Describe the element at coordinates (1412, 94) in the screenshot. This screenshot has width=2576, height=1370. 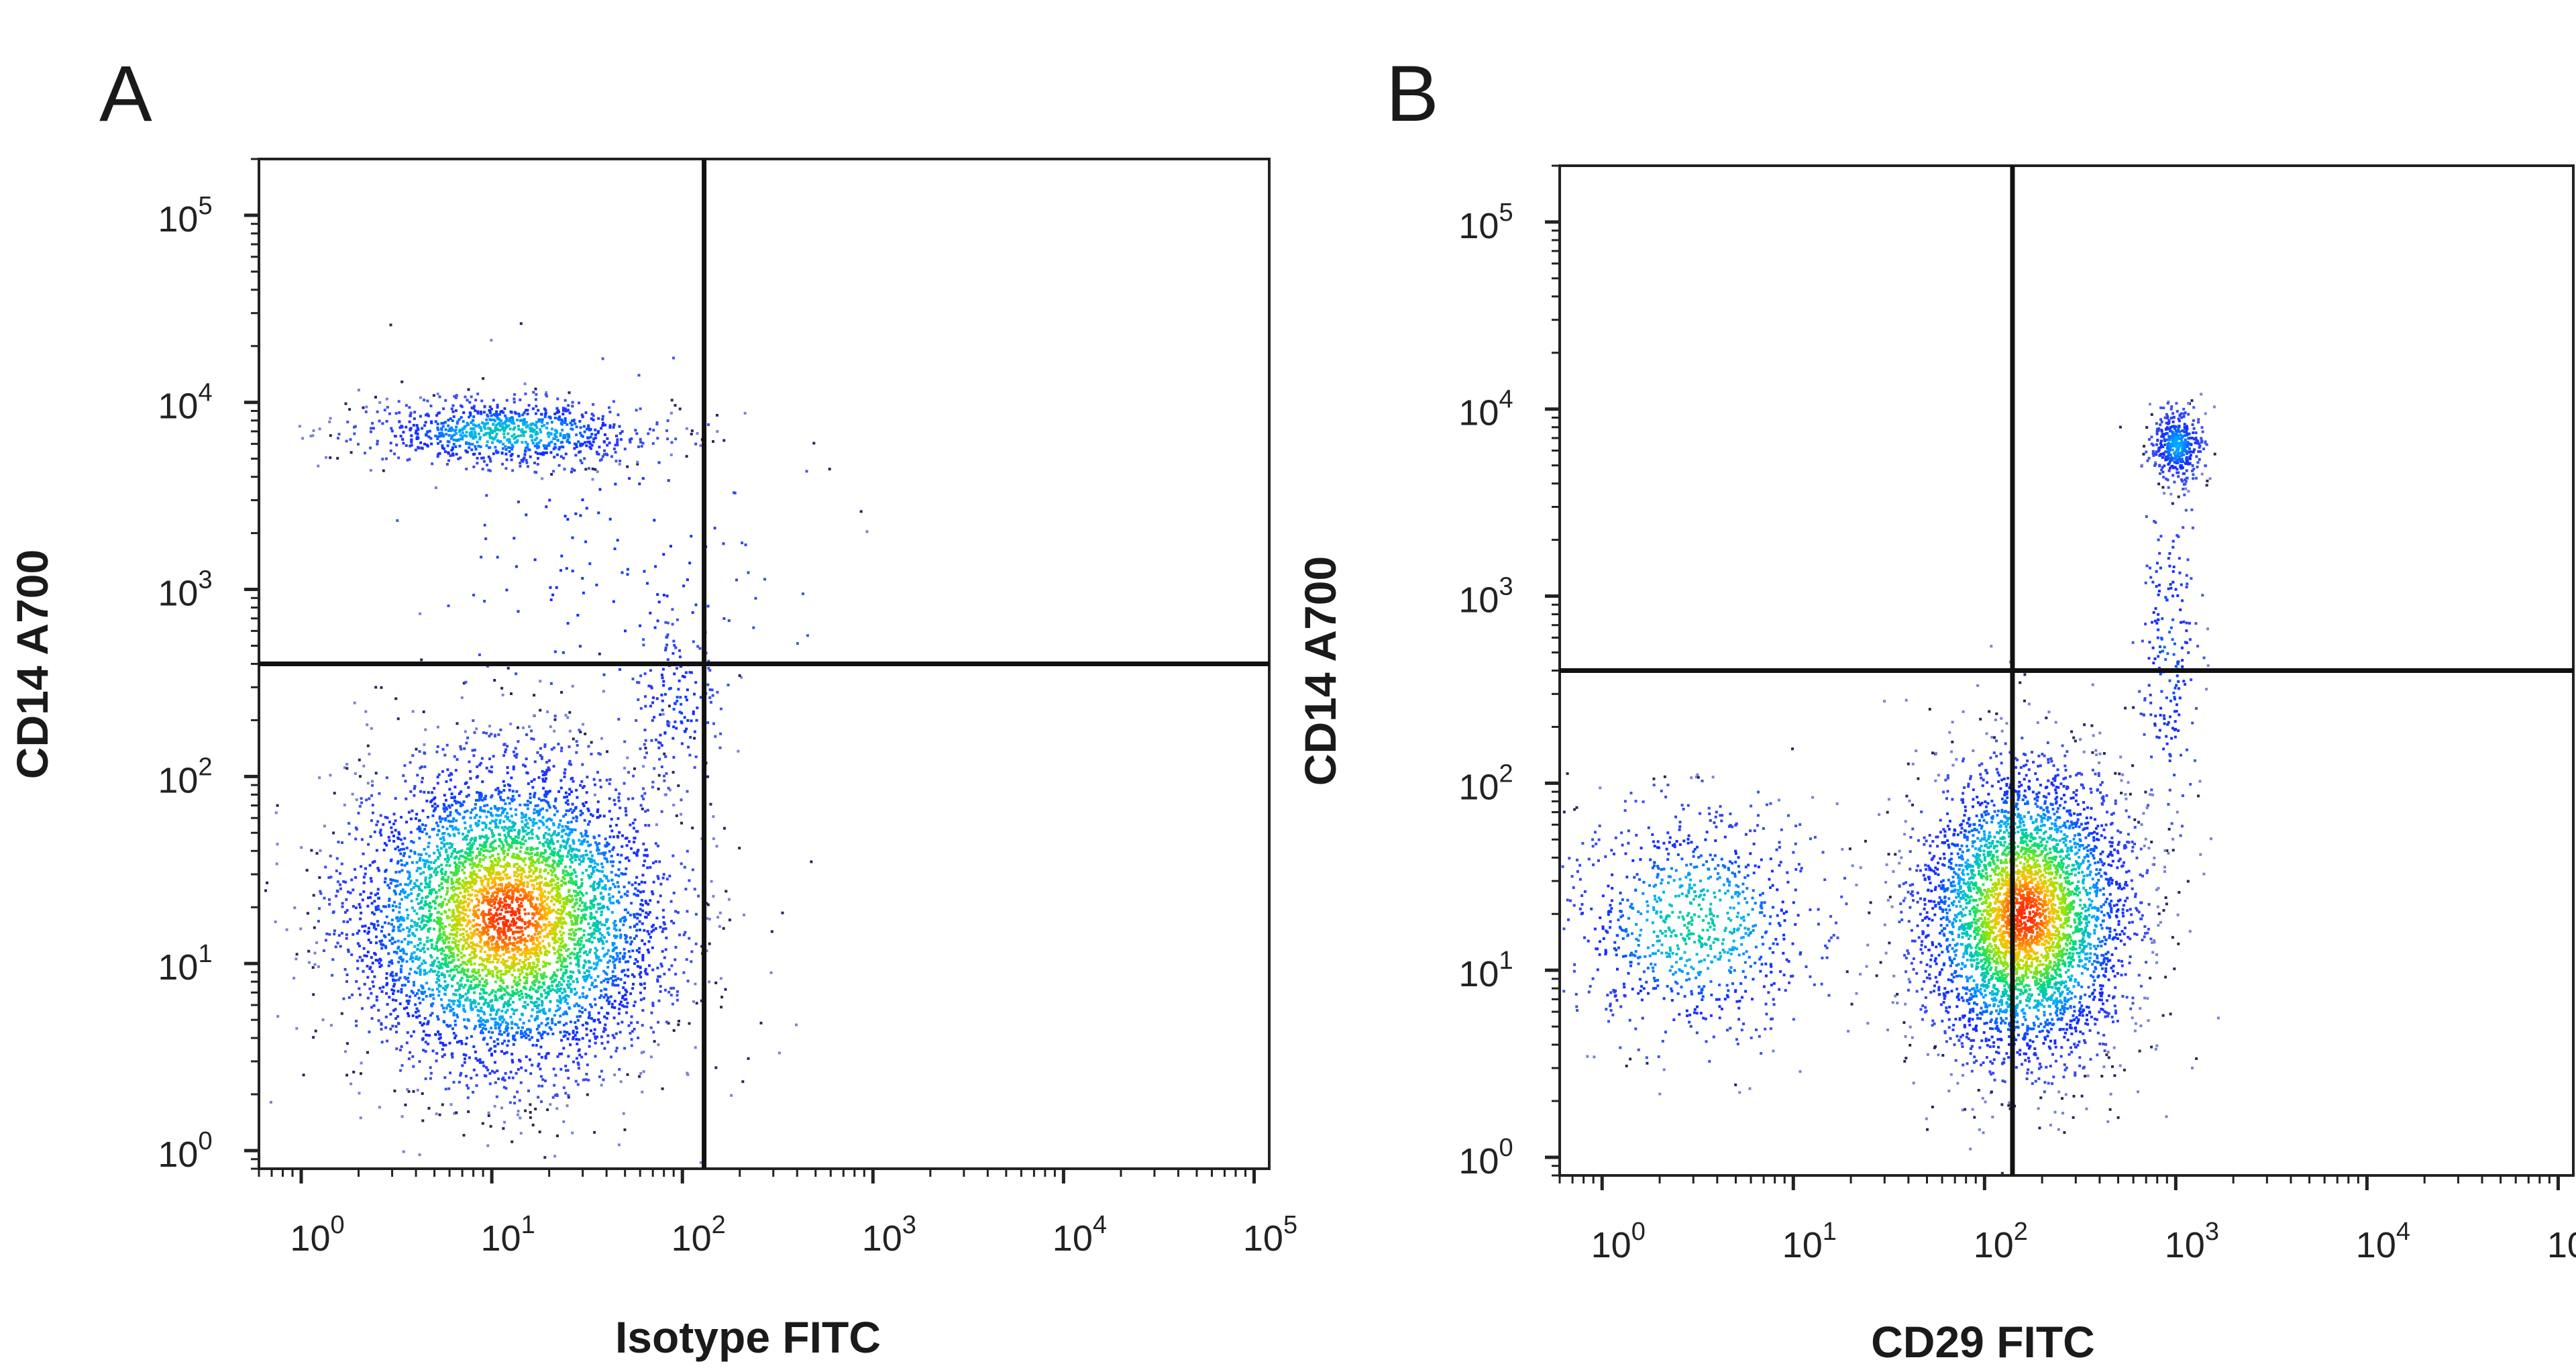
I see `panel-label: B` at that location.